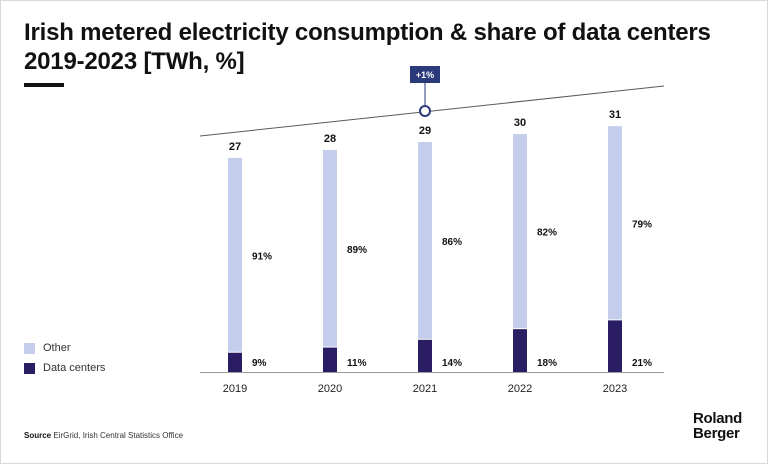 This screenshot has width=768, height=464. I want to click on x-tick-label-2019: 2019, so click(235, 389).